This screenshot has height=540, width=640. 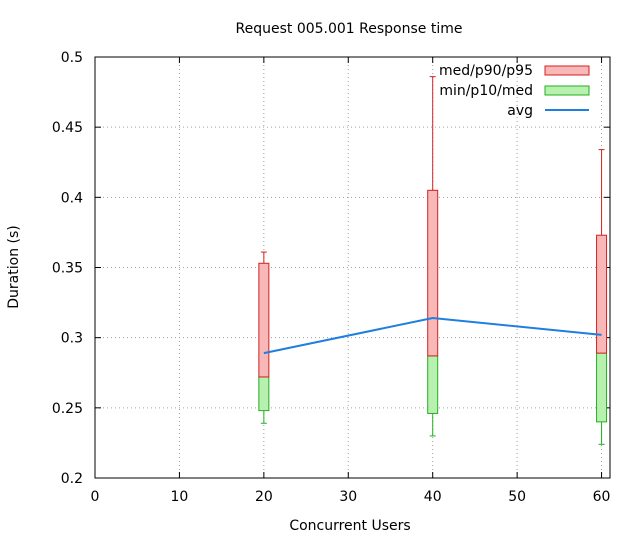 I want to click on chart-title: Request 005.001 Response time, so click(x=349, y=29).